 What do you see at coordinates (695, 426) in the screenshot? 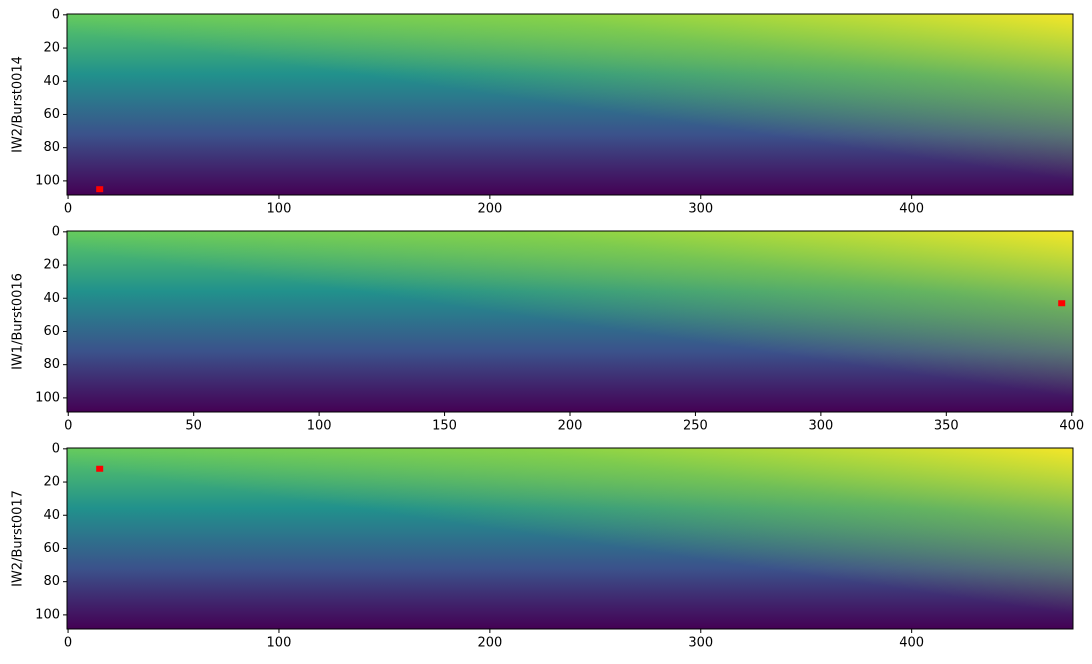
I see `x-tick-label: 250` at bounding box center [695, 426].